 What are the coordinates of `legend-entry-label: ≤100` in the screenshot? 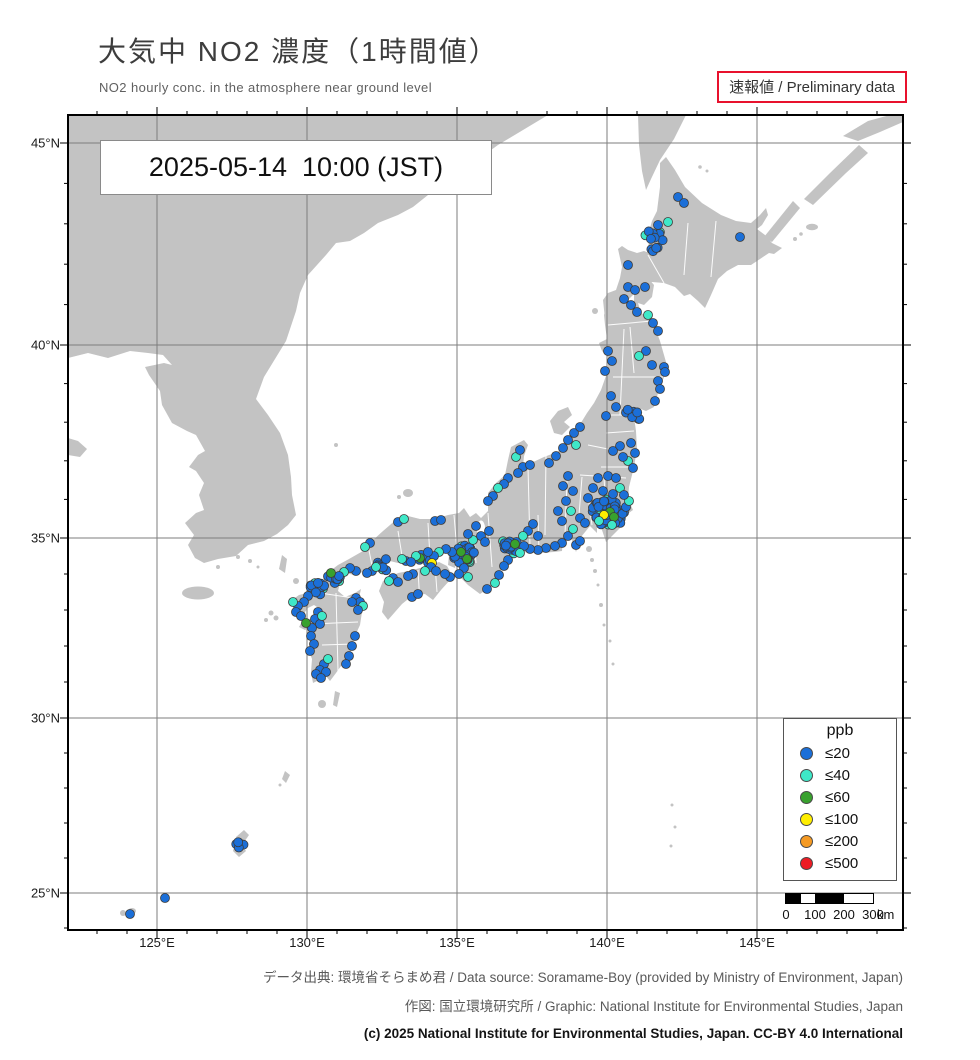 It's located at (842, 819).